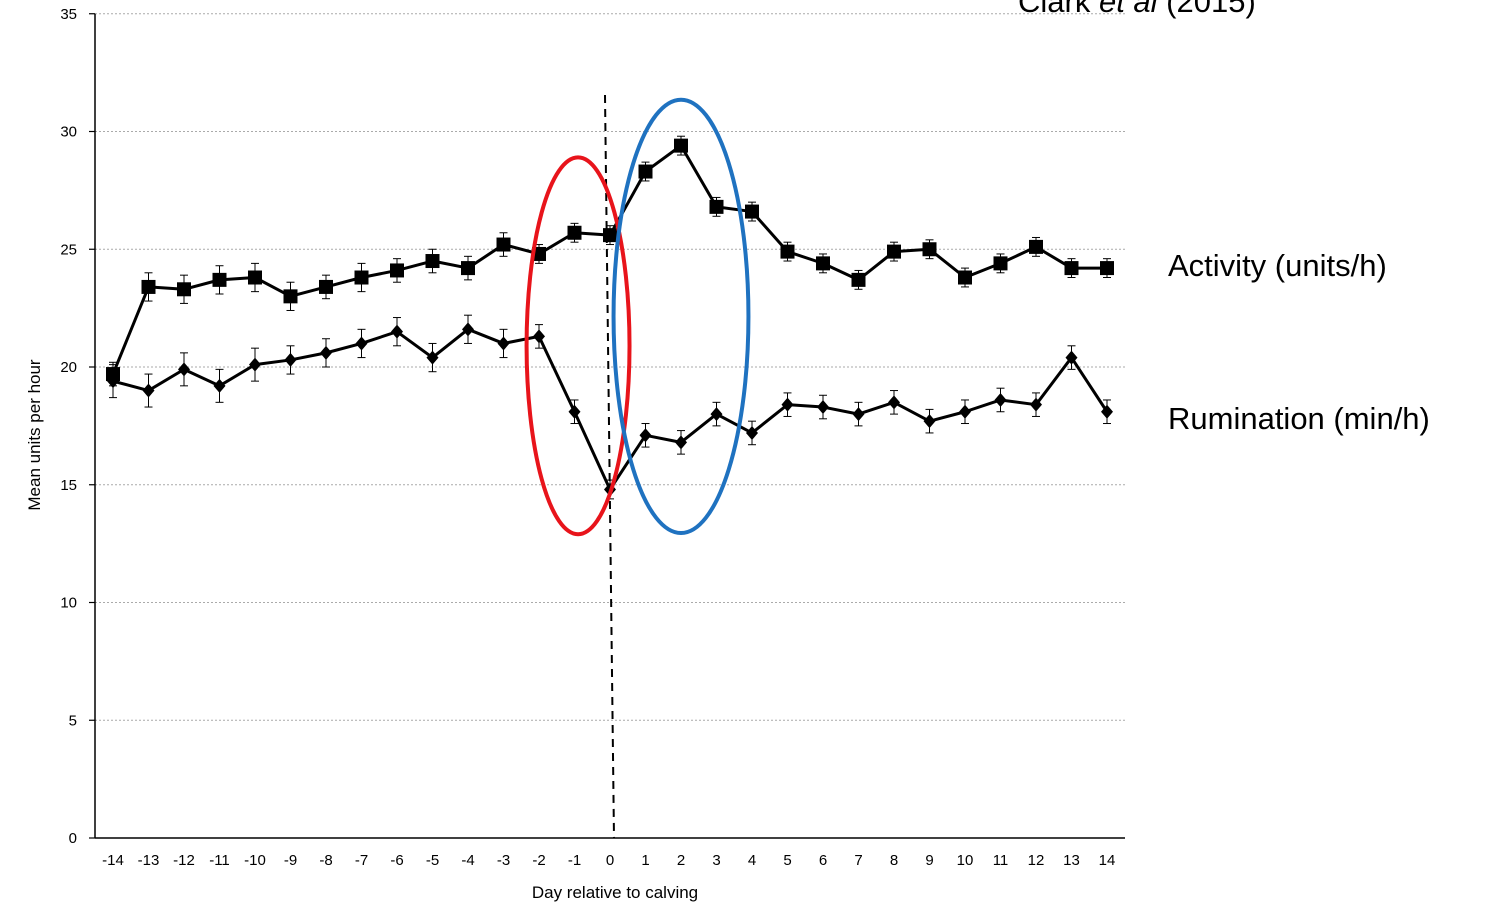  I want to click on highlight-ellipse-blue, so click(681, 316).